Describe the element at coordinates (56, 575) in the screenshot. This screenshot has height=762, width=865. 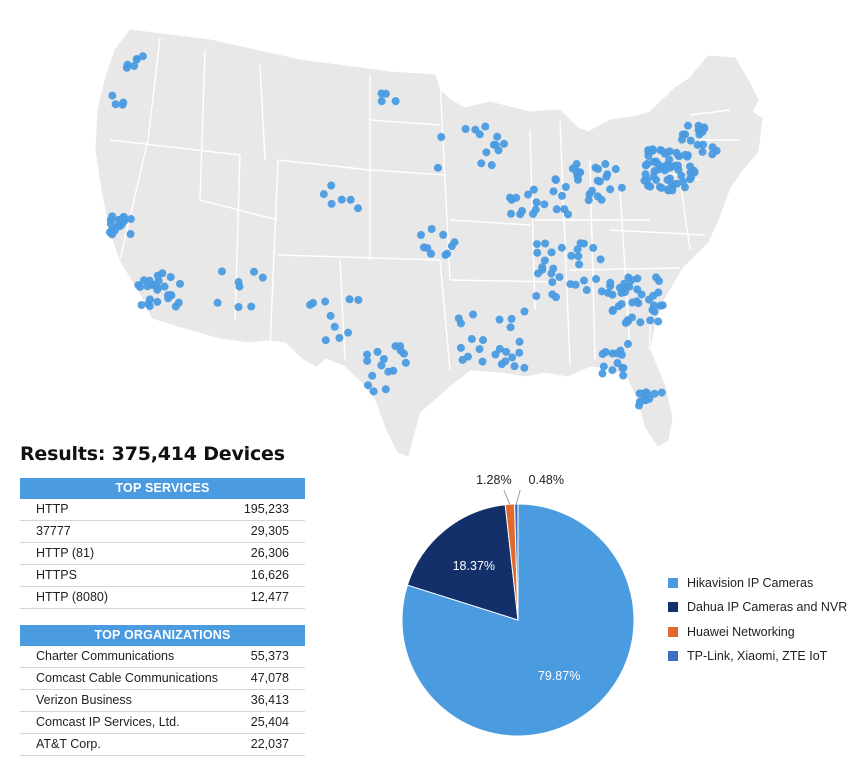
I see `service-name: HTTPS` at that location.